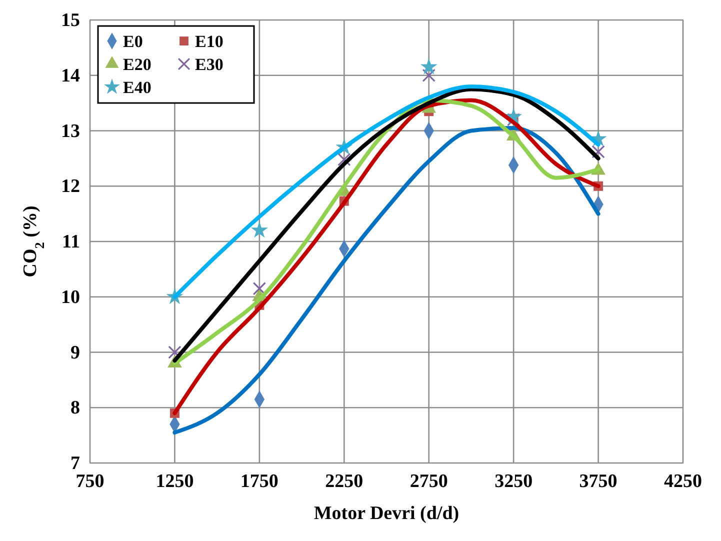 The image size is (721, 541). Describe the element at coordinates (75, 463) in the screenshot. I see `y-tick-label: 7` at that location.